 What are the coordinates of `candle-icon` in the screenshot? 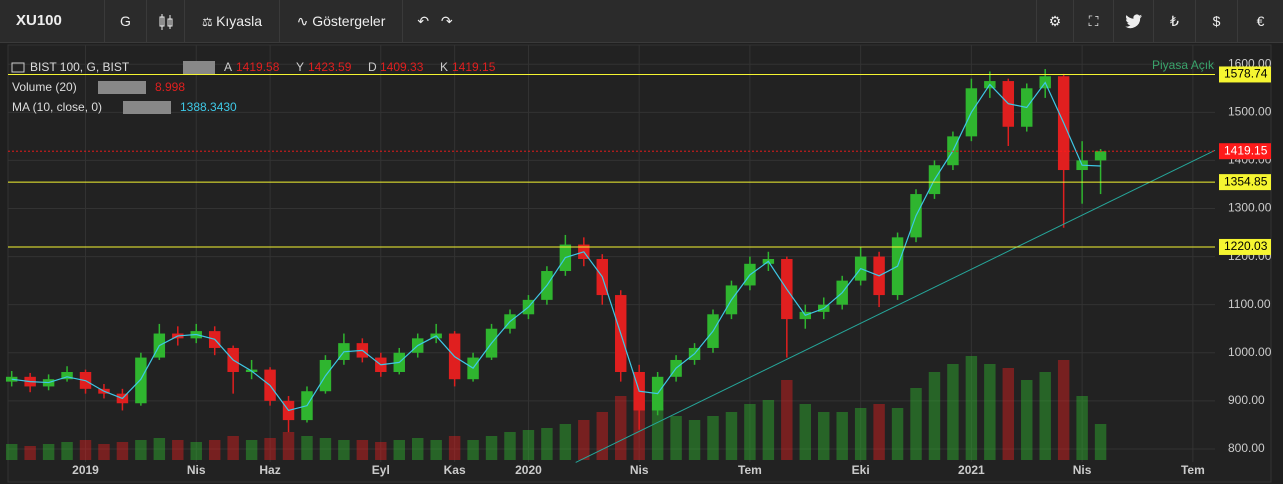 It's located at (166, 21).